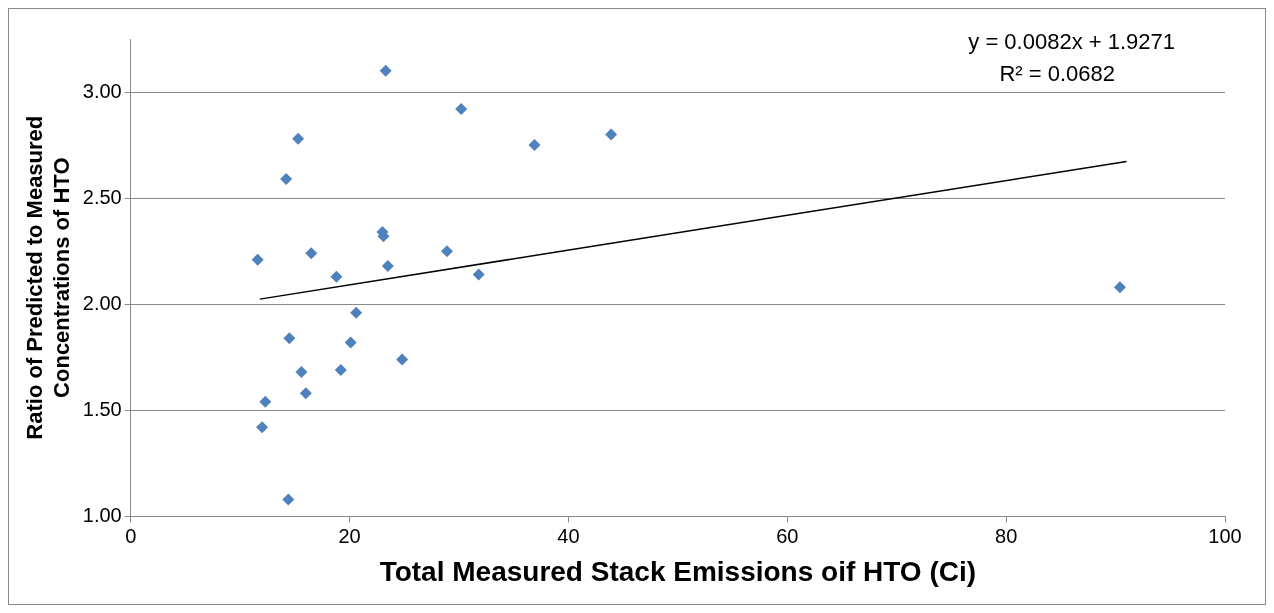 The image size is (1274, 613). What do you see at coordinates (1006, 535) in the screenshot?
I see `x-tick-label: 80` at bounding box center [1006, 535].